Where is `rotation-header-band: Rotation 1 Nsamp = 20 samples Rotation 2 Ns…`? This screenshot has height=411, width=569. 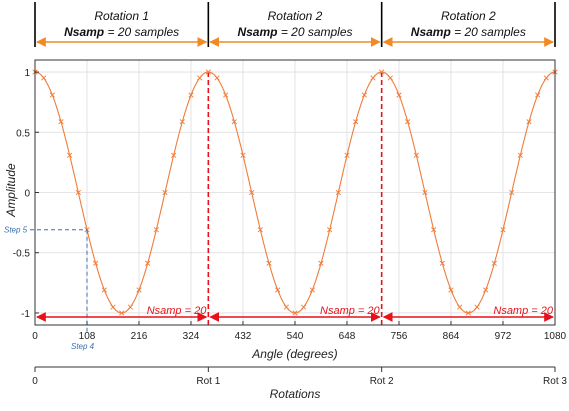 rotation-header-band: Rotation 1 Nsamp = 20 samples Rotation 2 Ns… is located at coordinates (295, 24).